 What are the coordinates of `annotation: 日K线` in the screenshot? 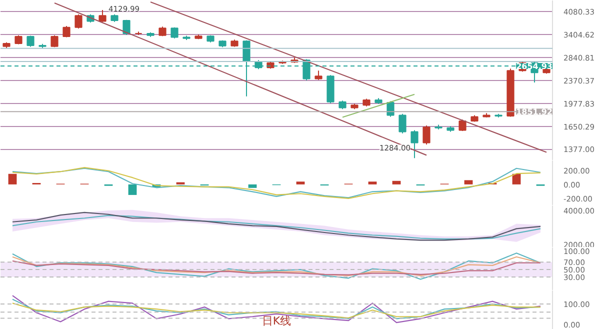 It's located at (277, 321).